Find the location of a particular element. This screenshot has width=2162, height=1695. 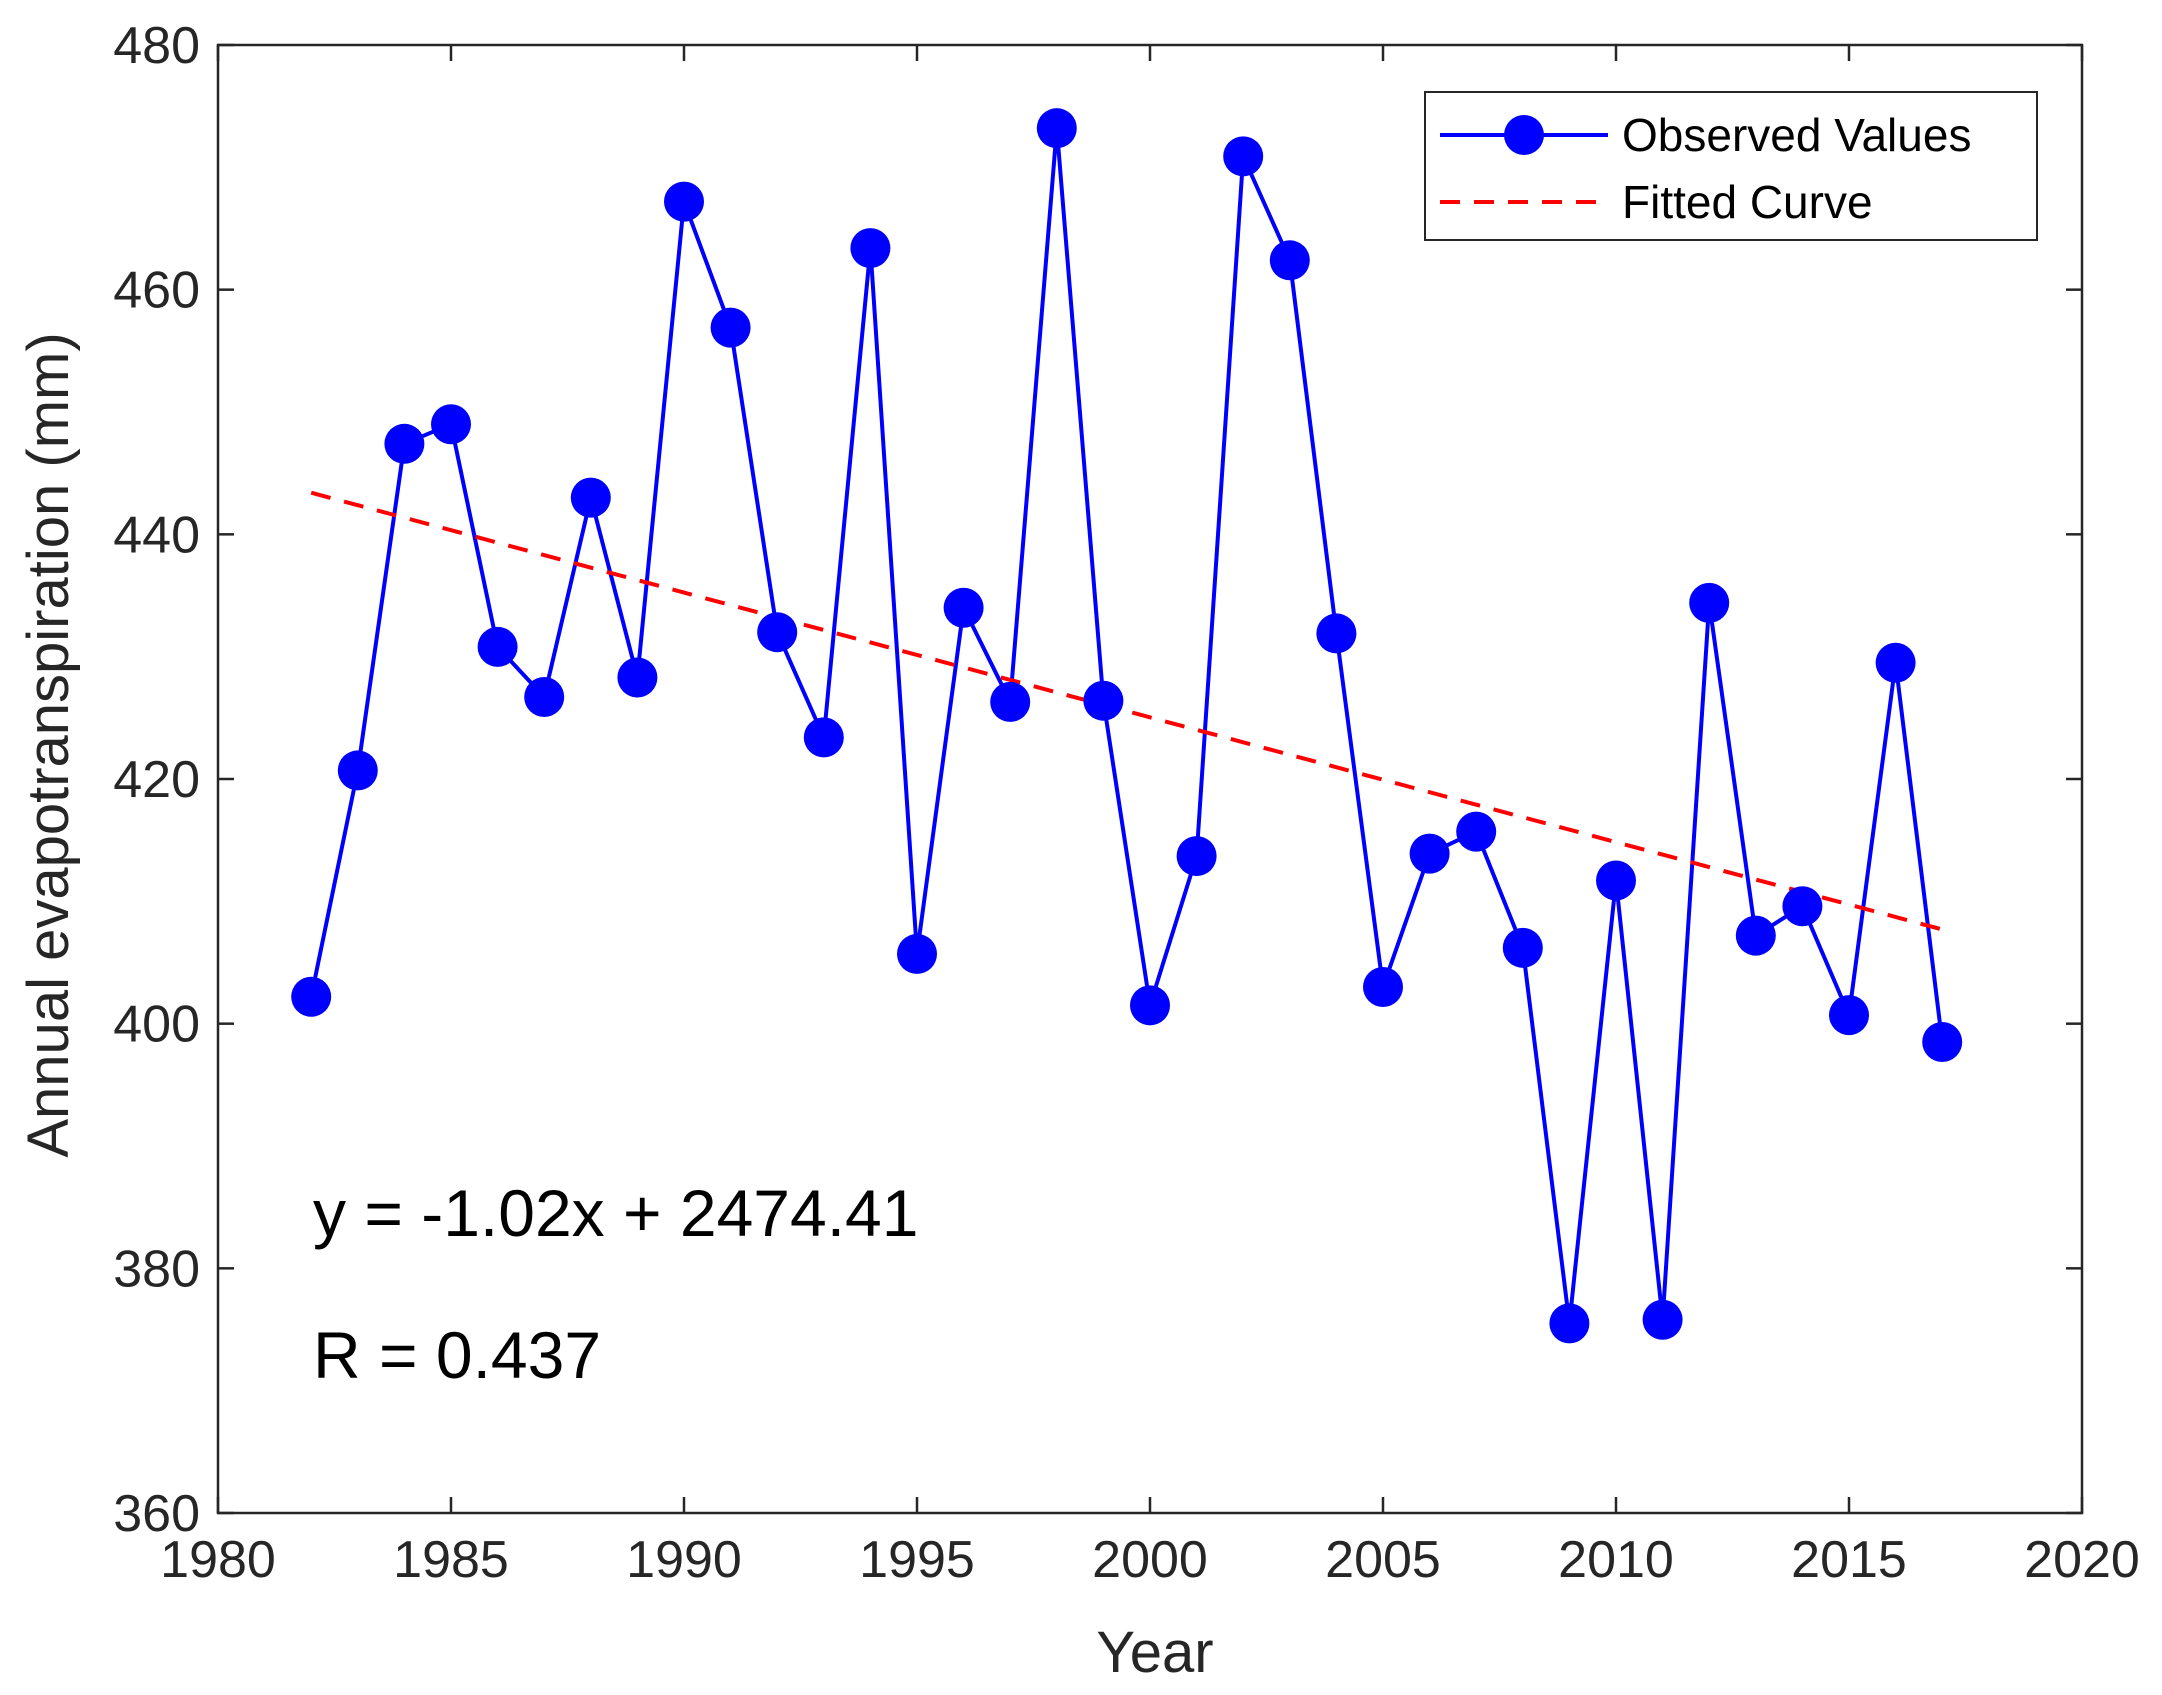

x-tick-label: 2015 is located at coordinates (1849, 1560).